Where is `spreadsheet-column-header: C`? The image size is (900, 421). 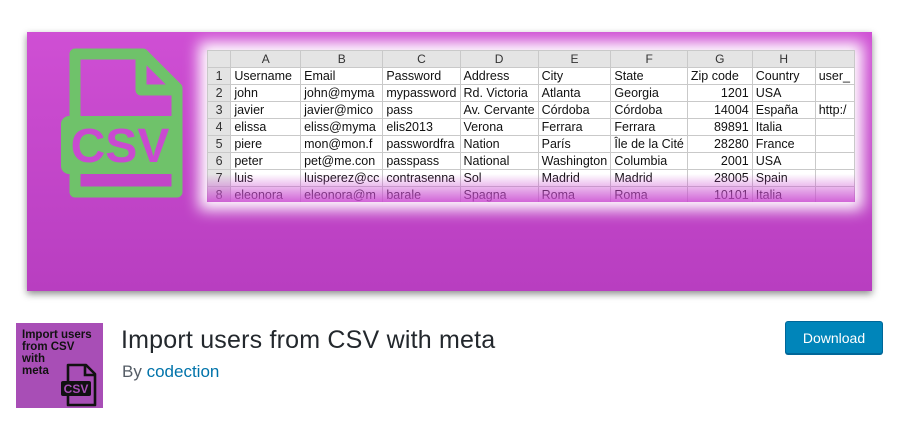 spreadsheet-column-header: C is located at coordinates (421, 59).